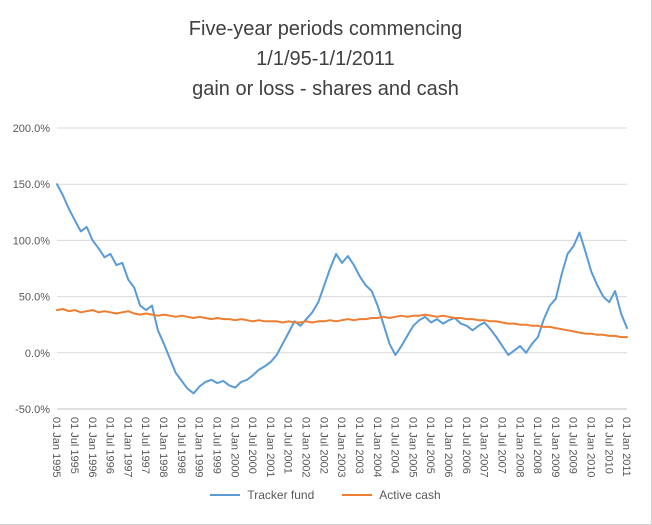 The height and width of the screenshot is (525, 652). I want to click on x-axis-label: 01 Jul 2005, so click(430, 445).